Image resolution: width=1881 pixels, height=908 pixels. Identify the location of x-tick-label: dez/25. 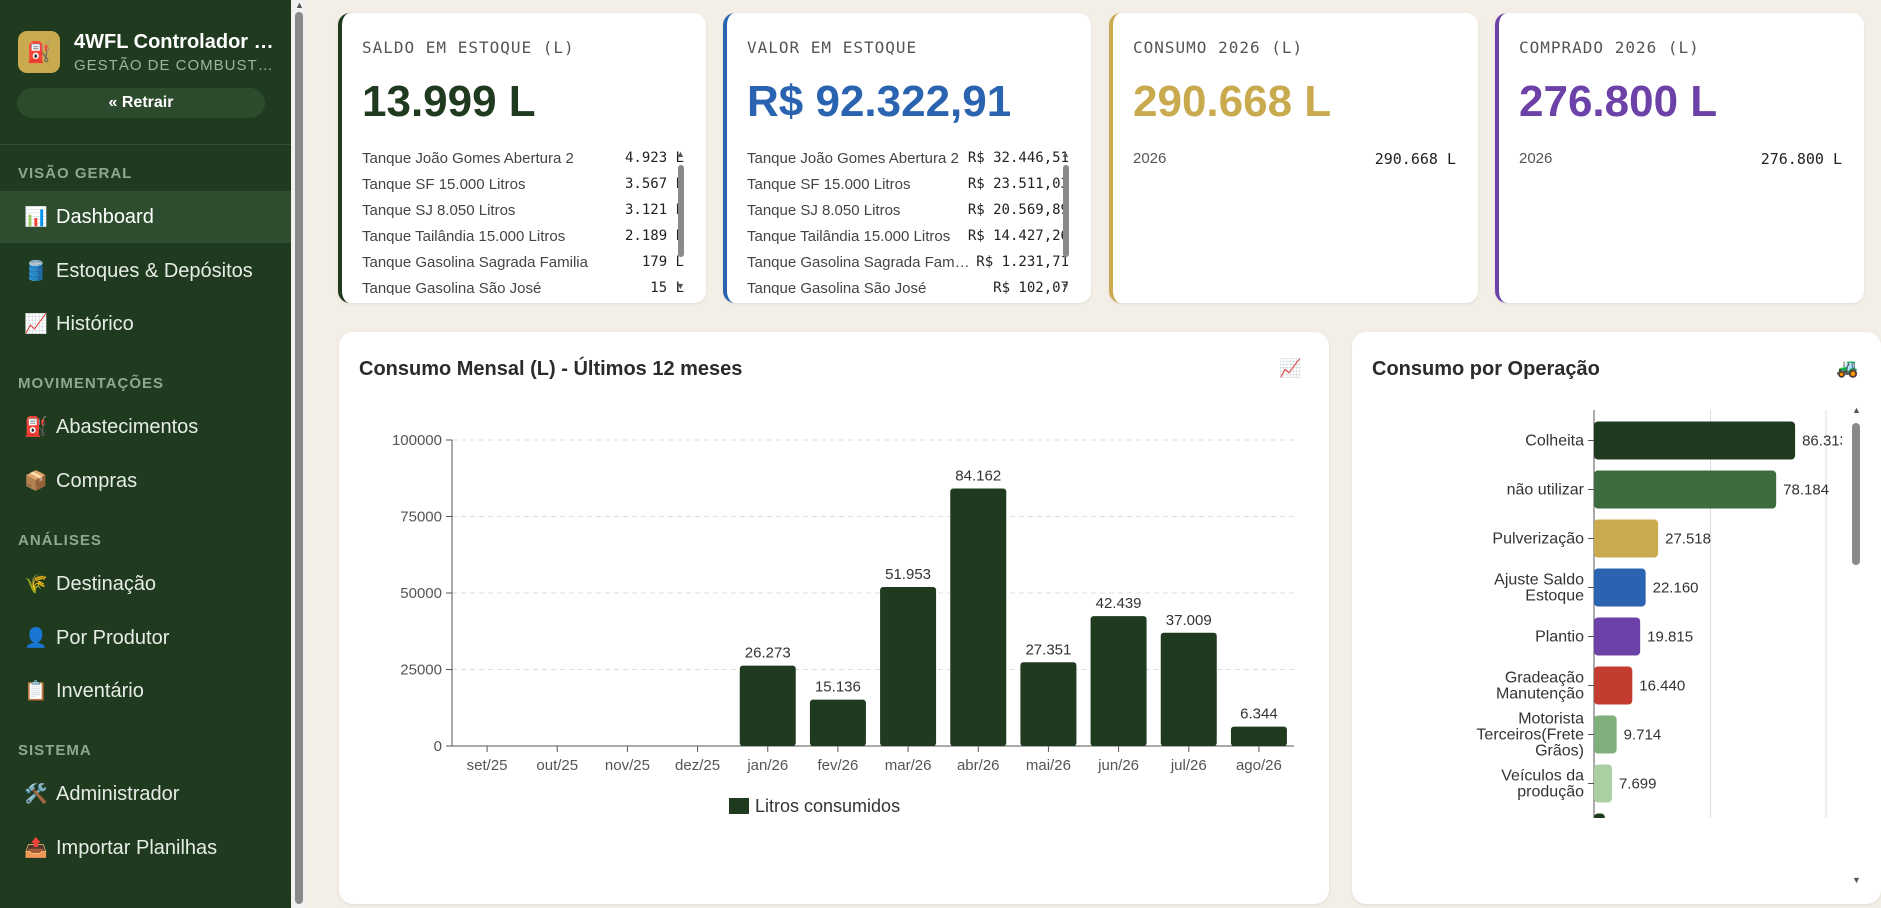
(697, 765).